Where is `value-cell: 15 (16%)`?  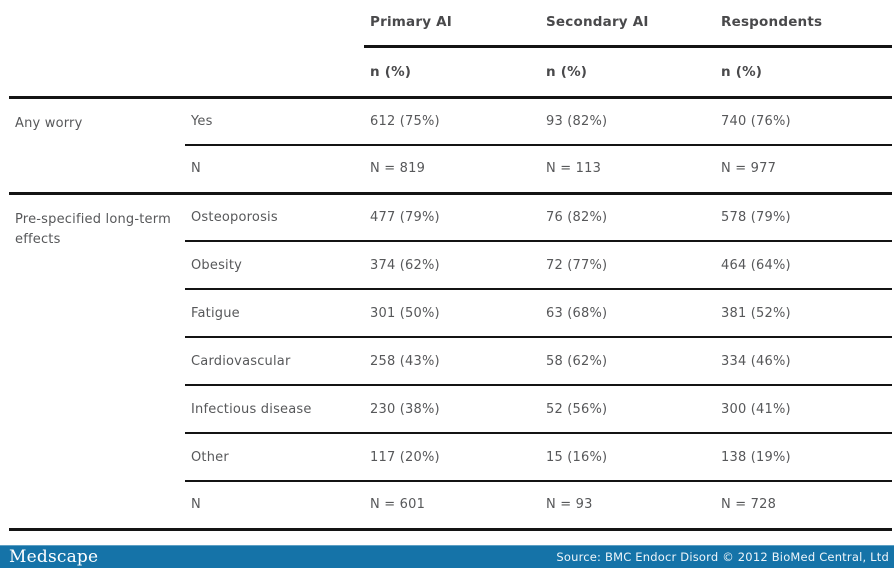 value-cell: 15 (16%) is located at coordinates (627, 457).